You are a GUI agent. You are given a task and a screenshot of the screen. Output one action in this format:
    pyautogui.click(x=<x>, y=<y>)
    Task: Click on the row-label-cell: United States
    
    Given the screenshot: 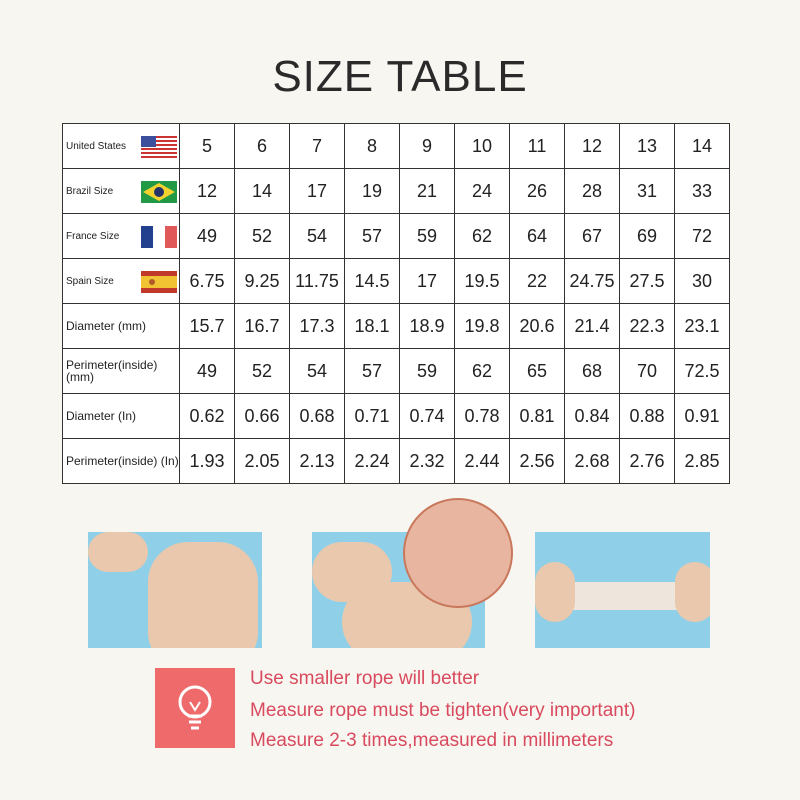 What is the action you would take?
    pyautogui.click(x=121, y=146)
    